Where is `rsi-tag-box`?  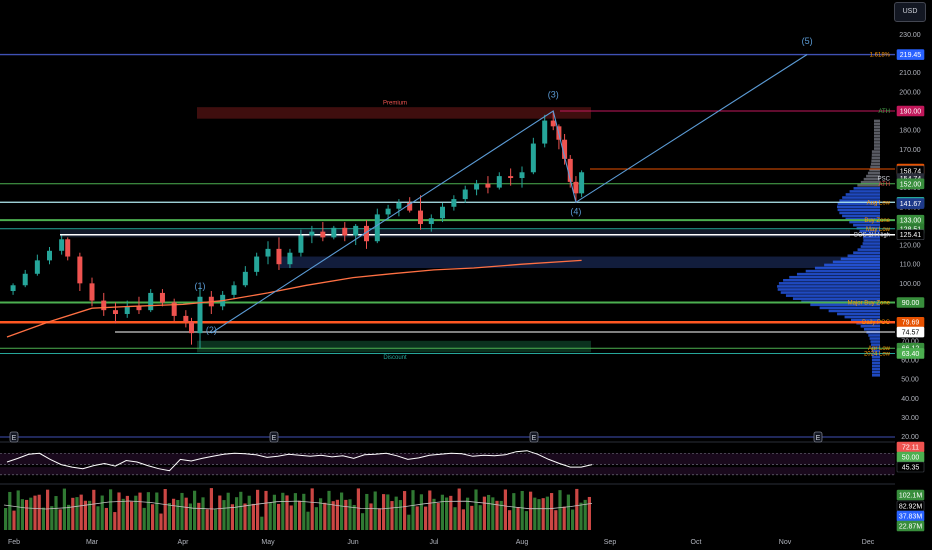
rsi-tag-box is located at coordinates (910, 467).